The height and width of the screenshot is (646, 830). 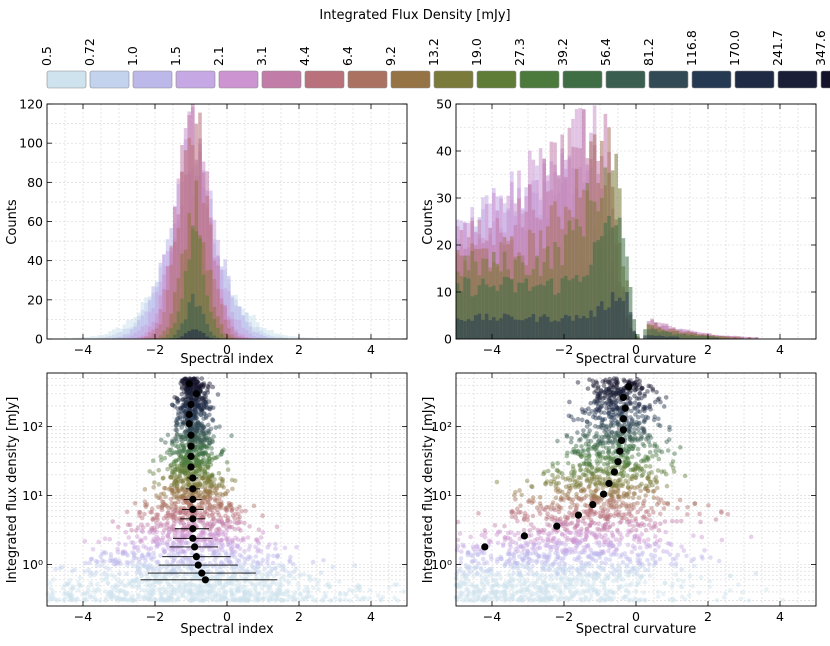 What do you see at coordinates (46, 56) in the screenshot?
I see `colorbar-tick-label: 0.5` at bounding box center [46, 56].